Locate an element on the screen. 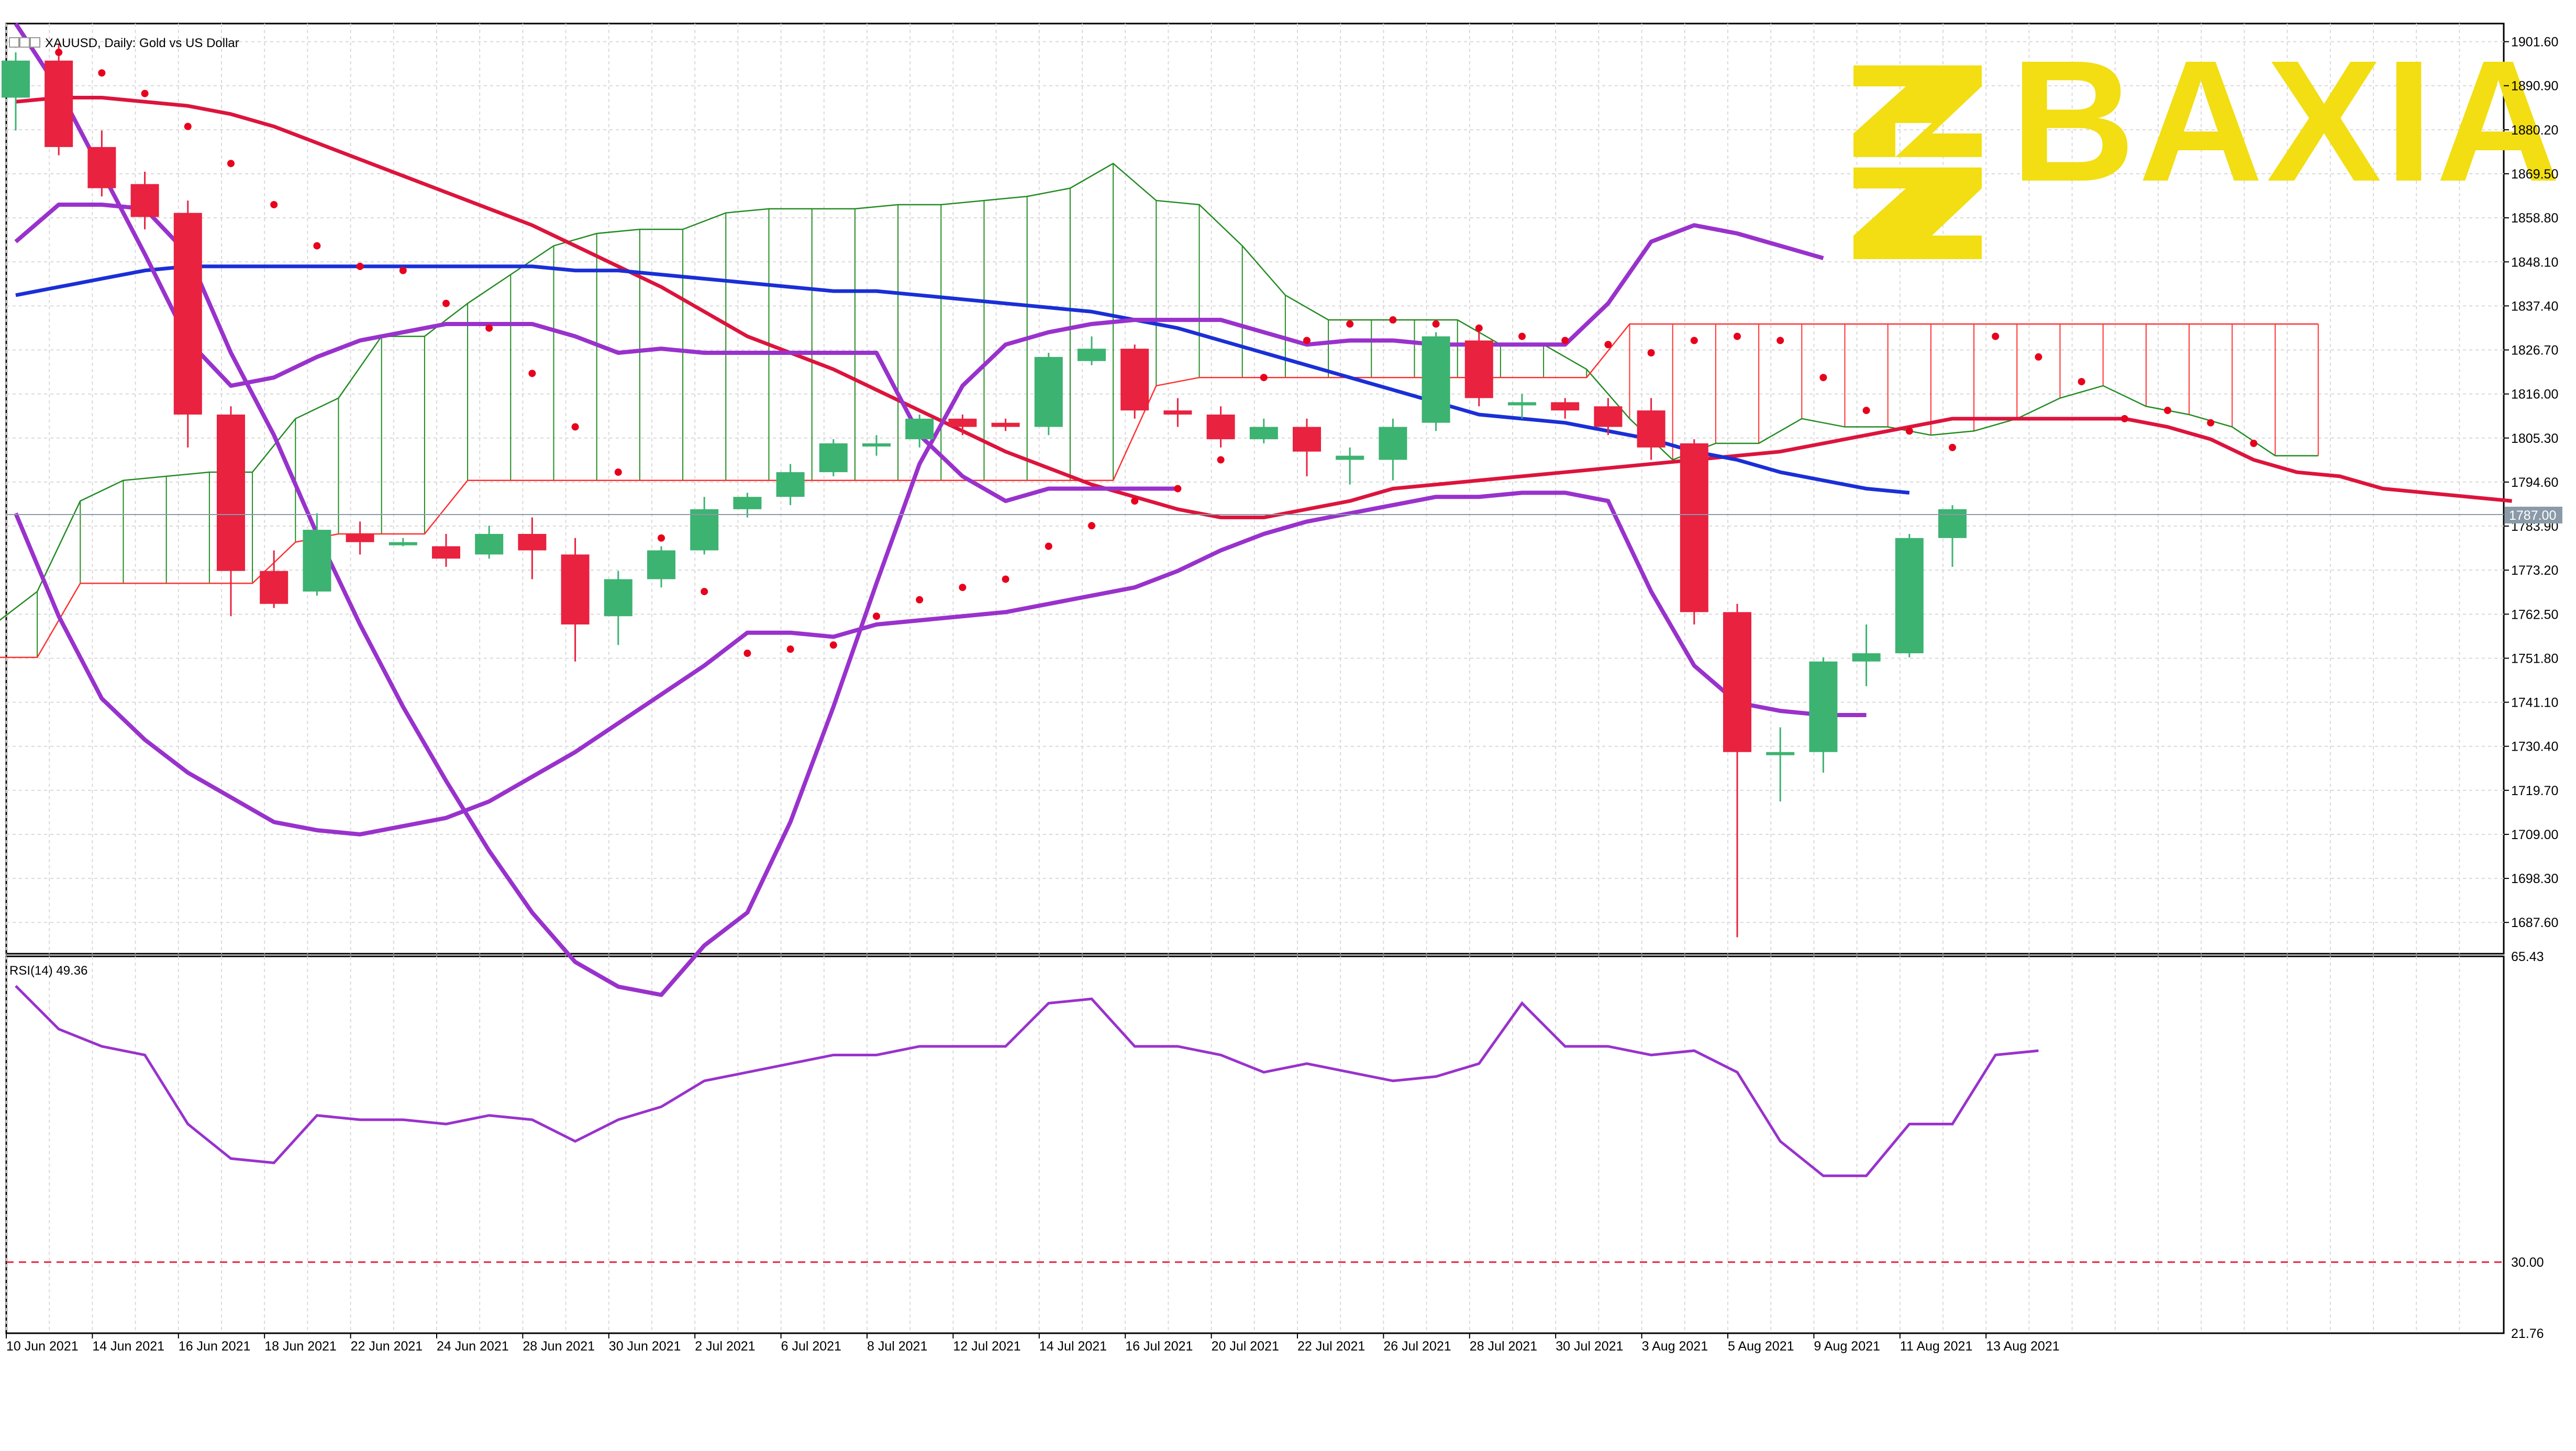  date-tick-label: 9 Aug 2021 is located at coordinates (1847, 1347).